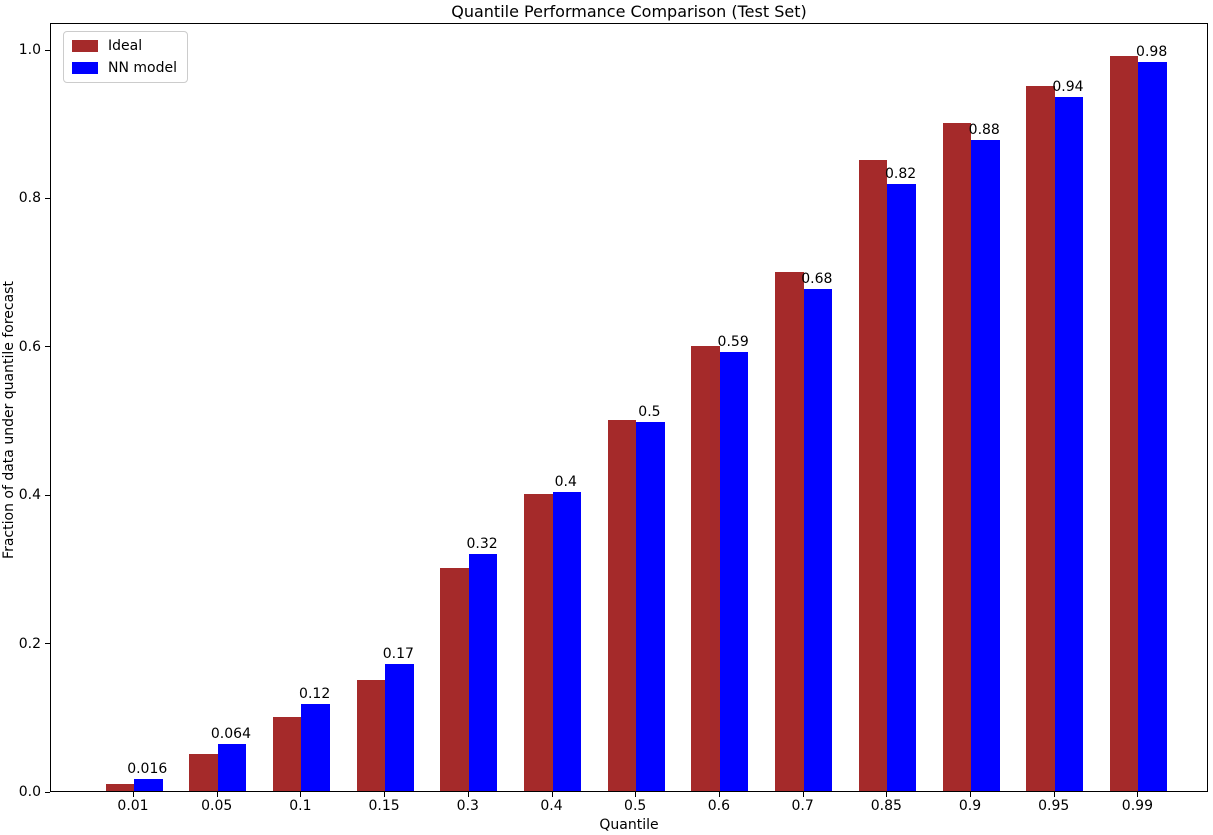 The width and height of the screenshot is (1213, 835). I want to click on bar-nn-0.4, so click(566, 641).